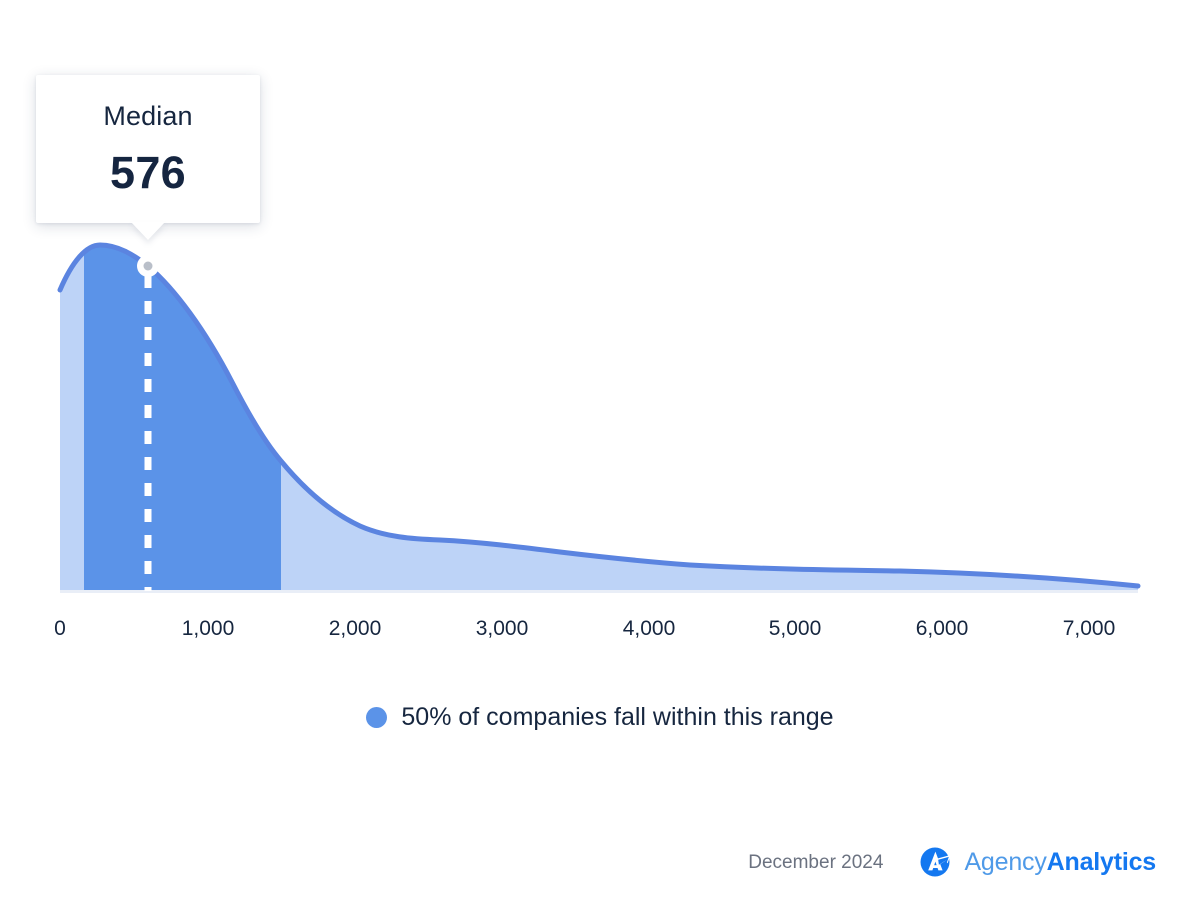 The image size is (1200, 901). What do you see at coordinates (935, 862) in the screenshot?
I see `agencyanalytics-logo-icon` at bounding box center [935, 862].